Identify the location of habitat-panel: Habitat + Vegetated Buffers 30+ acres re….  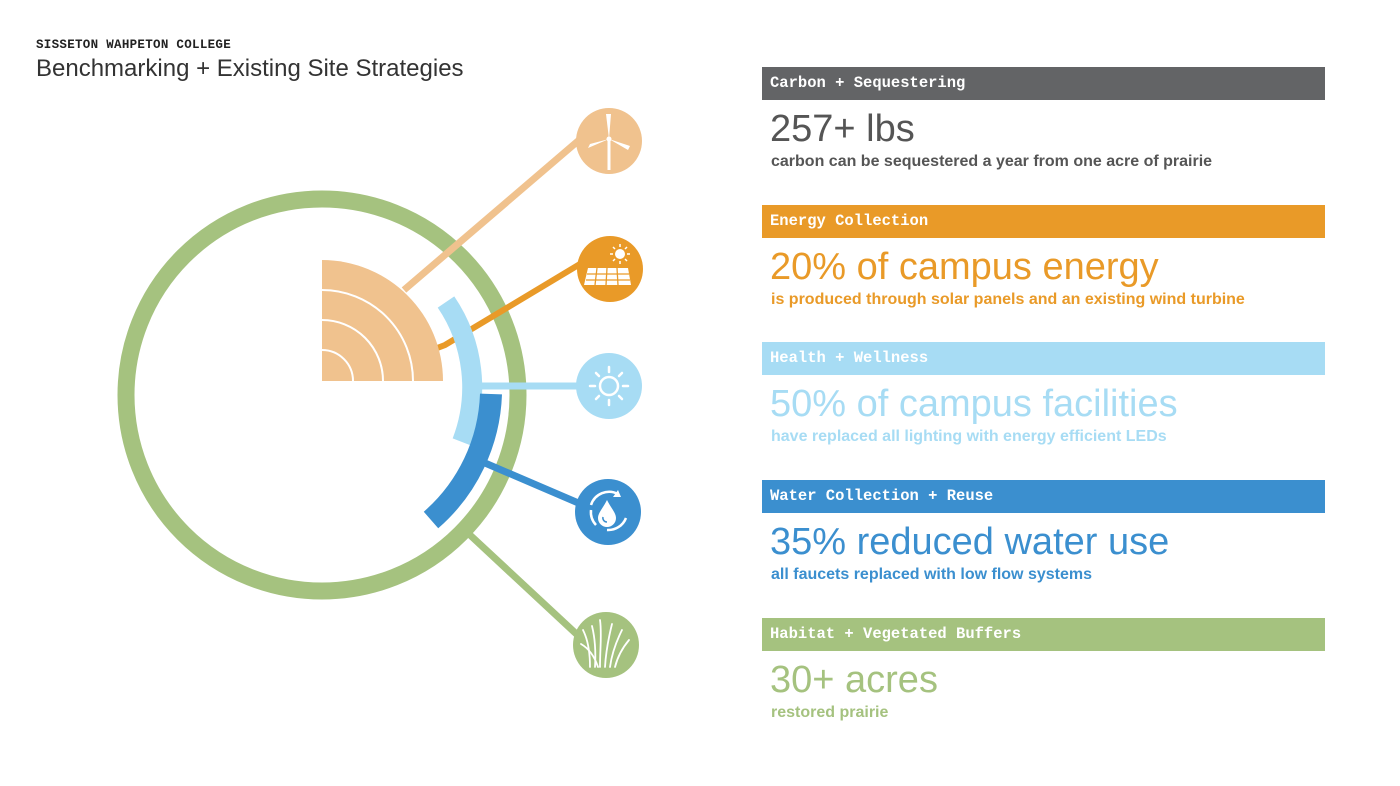
(1043, 670).